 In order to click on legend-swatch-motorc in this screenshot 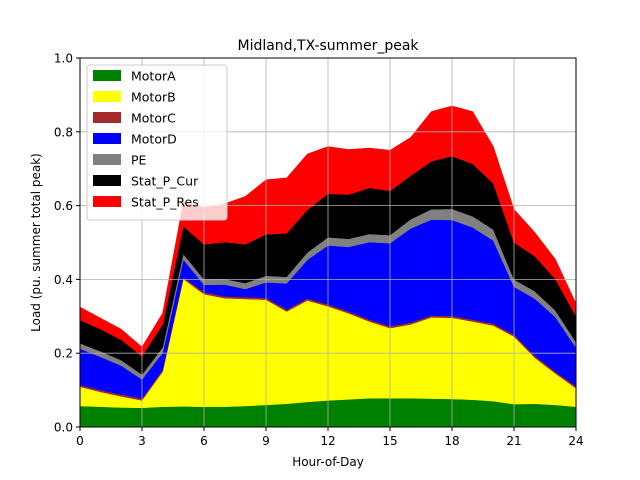, I will do `click(107, 117)`.